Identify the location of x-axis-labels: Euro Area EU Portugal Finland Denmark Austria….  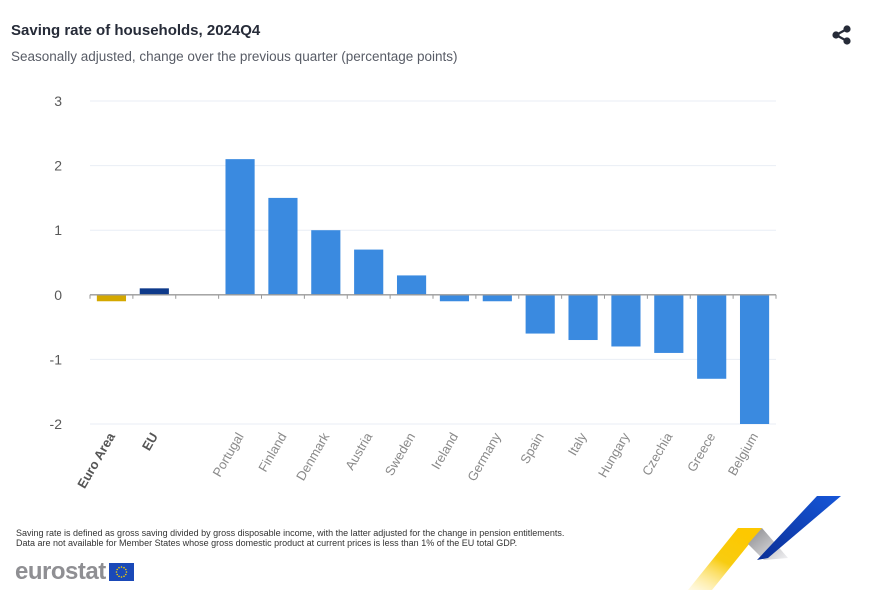
(417, 460).